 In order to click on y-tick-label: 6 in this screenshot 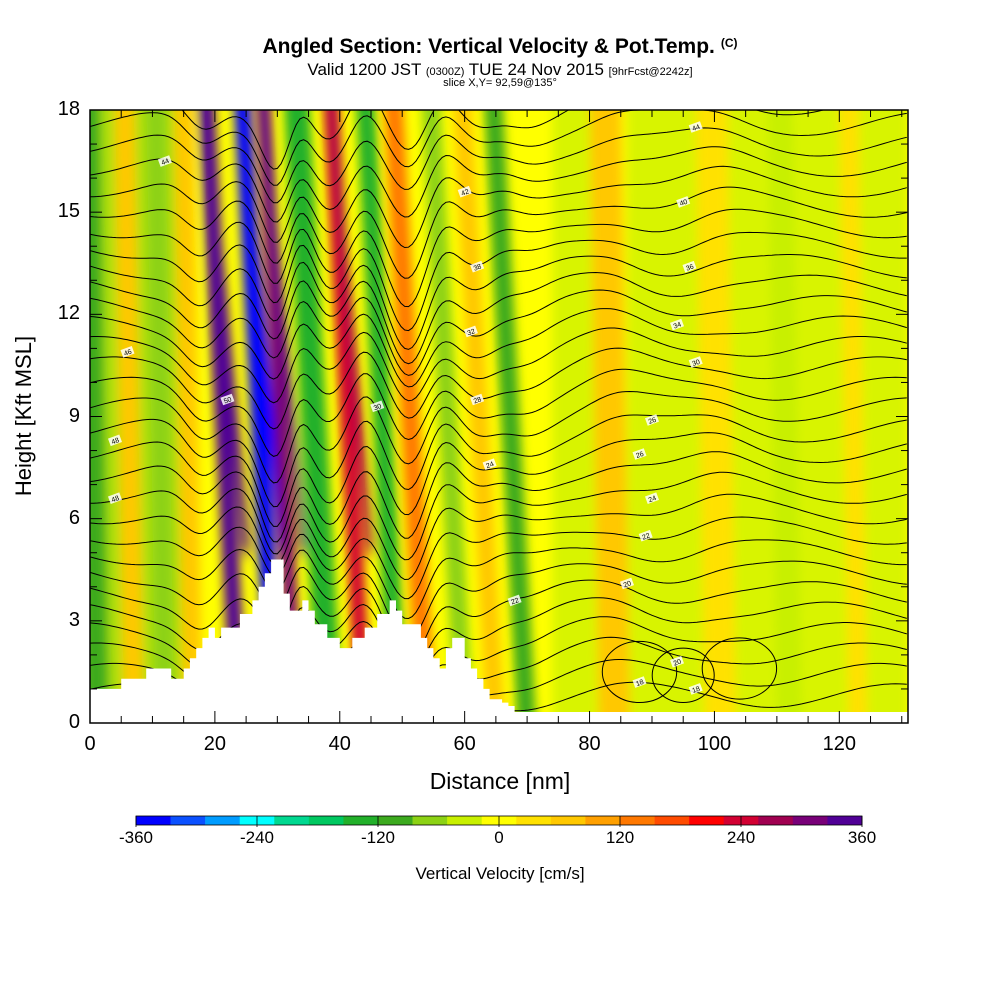, I will do `click(74, 517)`.